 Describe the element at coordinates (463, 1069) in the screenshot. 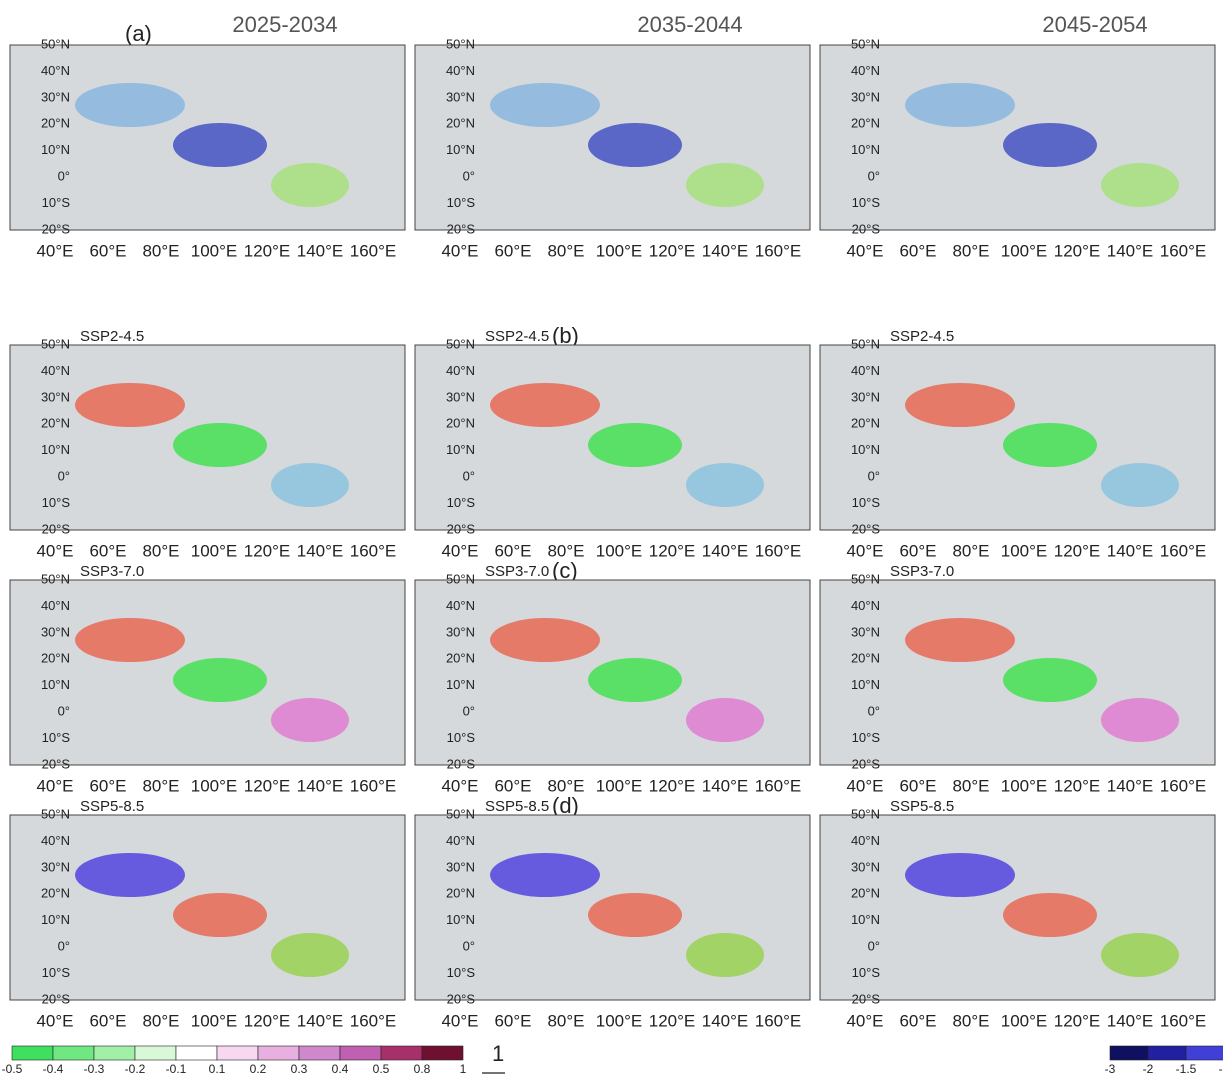

I see `colorbar-tick: 1` at that location.